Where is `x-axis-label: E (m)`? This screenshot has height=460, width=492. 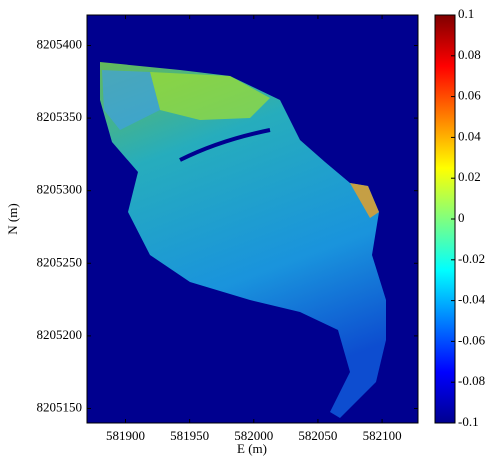
x-axis-label: E (m) is located at coordinates (252, 448).